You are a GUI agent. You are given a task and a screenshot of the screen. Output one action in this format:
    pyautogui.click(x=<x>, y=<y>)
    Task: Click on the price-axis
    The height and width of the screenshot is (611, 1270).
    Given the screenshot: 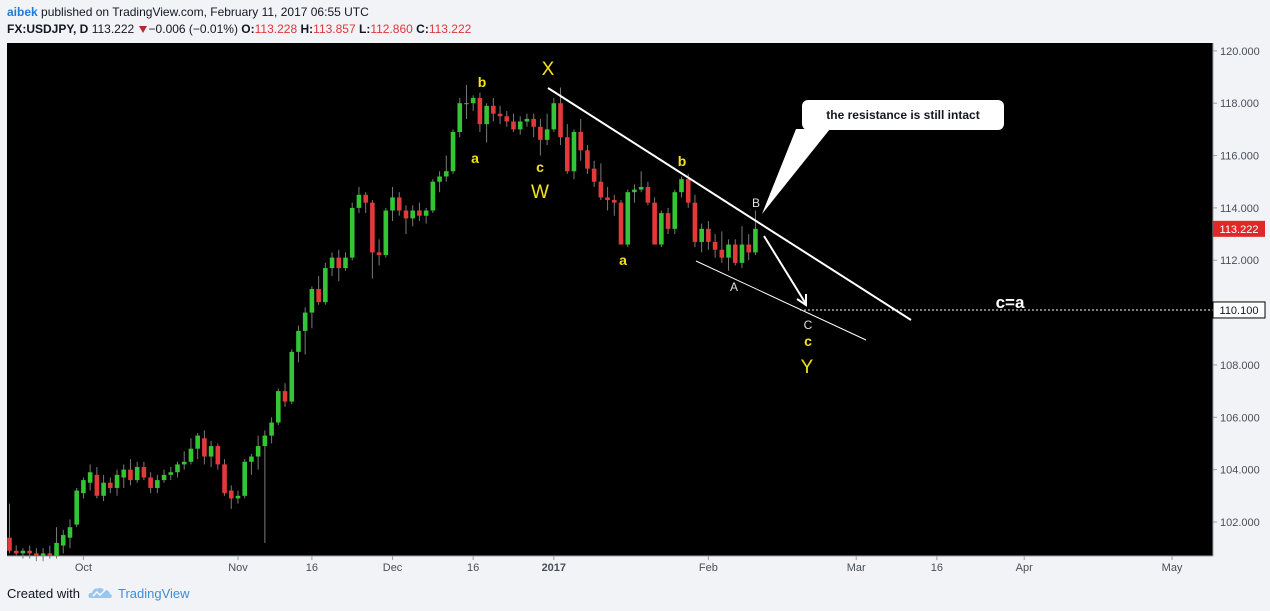 What is the action you would take?
    pyautogui.click(x=1241, y=299)
    